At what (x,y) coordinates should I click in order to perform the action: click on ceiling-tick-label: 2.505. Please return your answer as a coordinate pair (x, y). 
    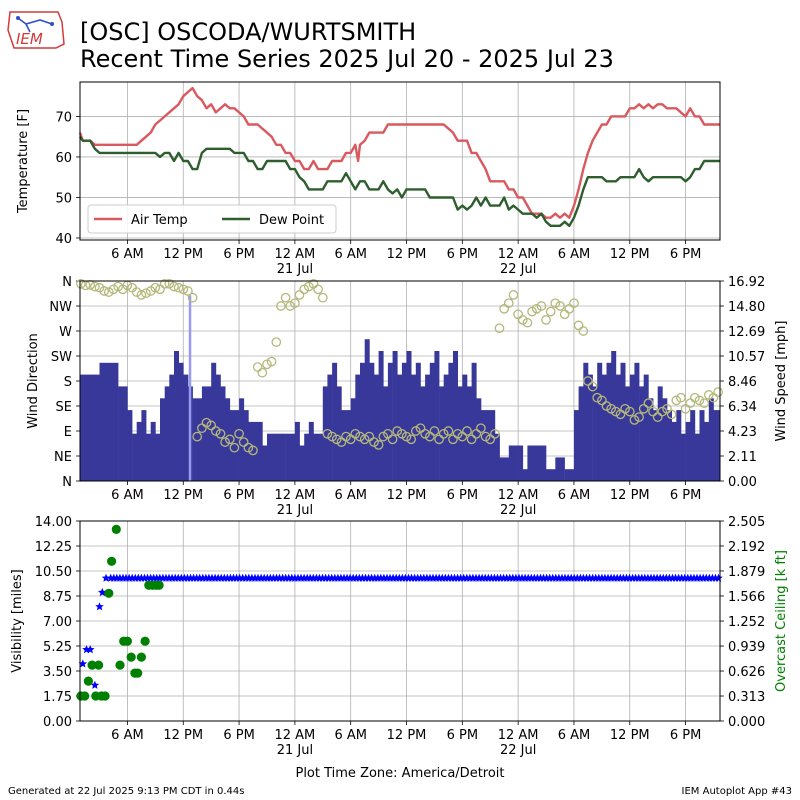
    Looking at the image, I should click on (746, 522).